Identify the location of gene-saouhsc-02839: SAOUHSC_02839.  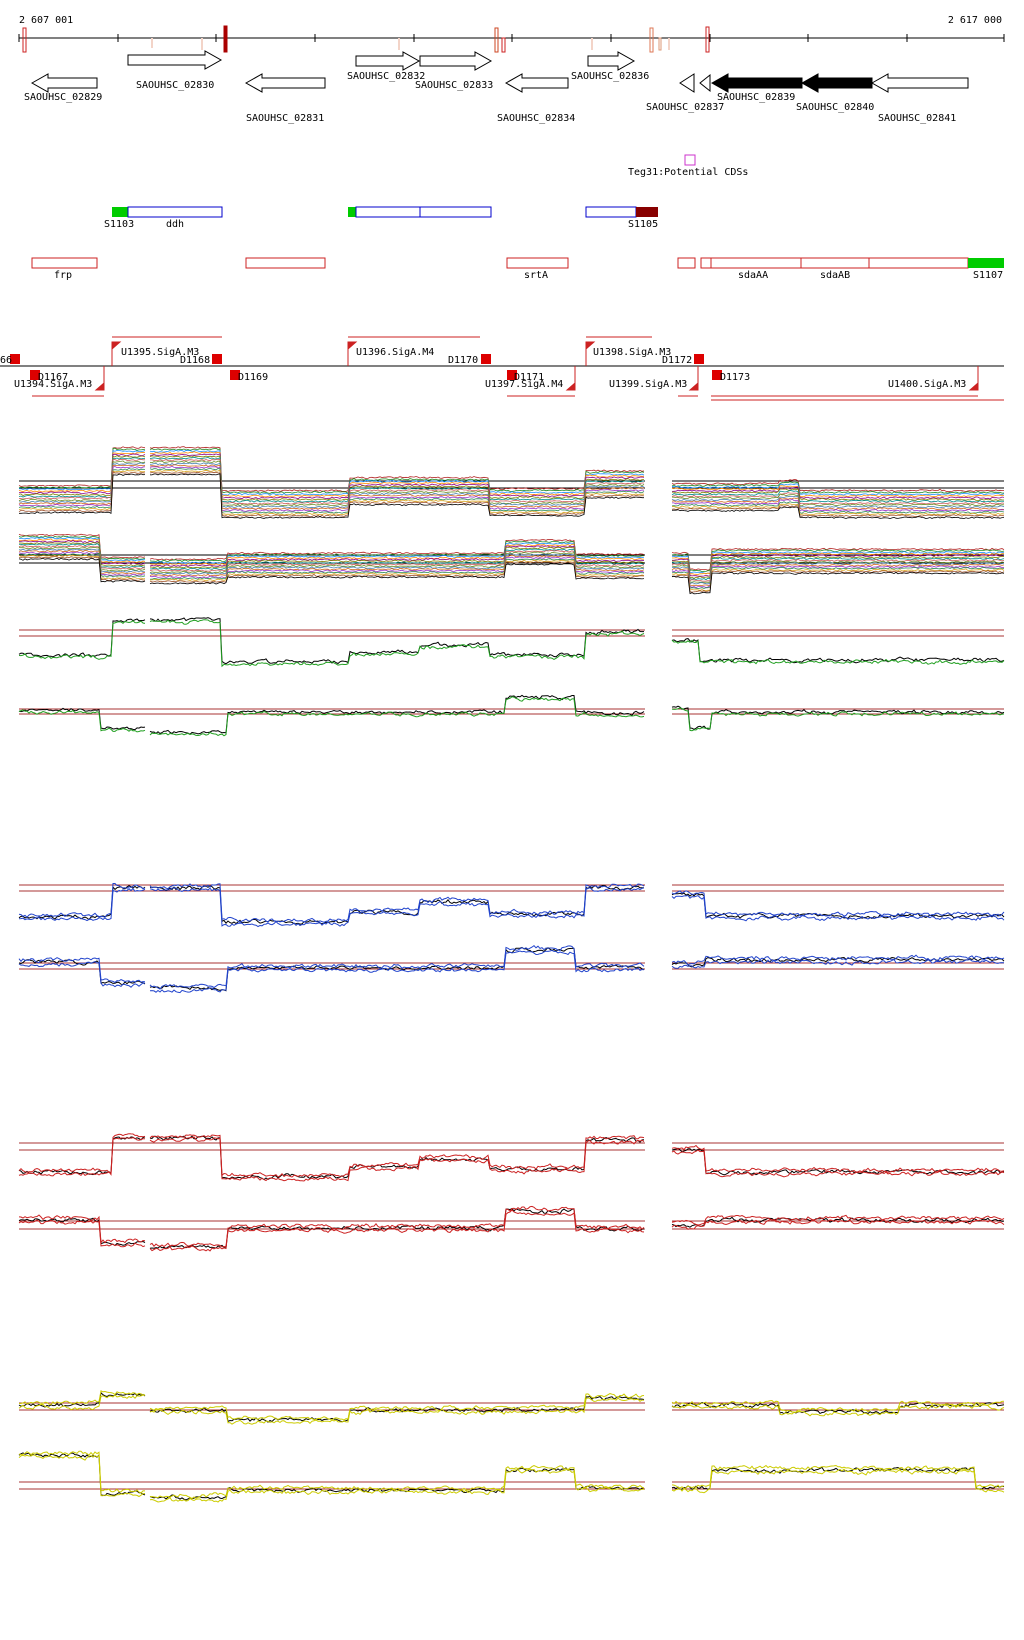
(756, 88).